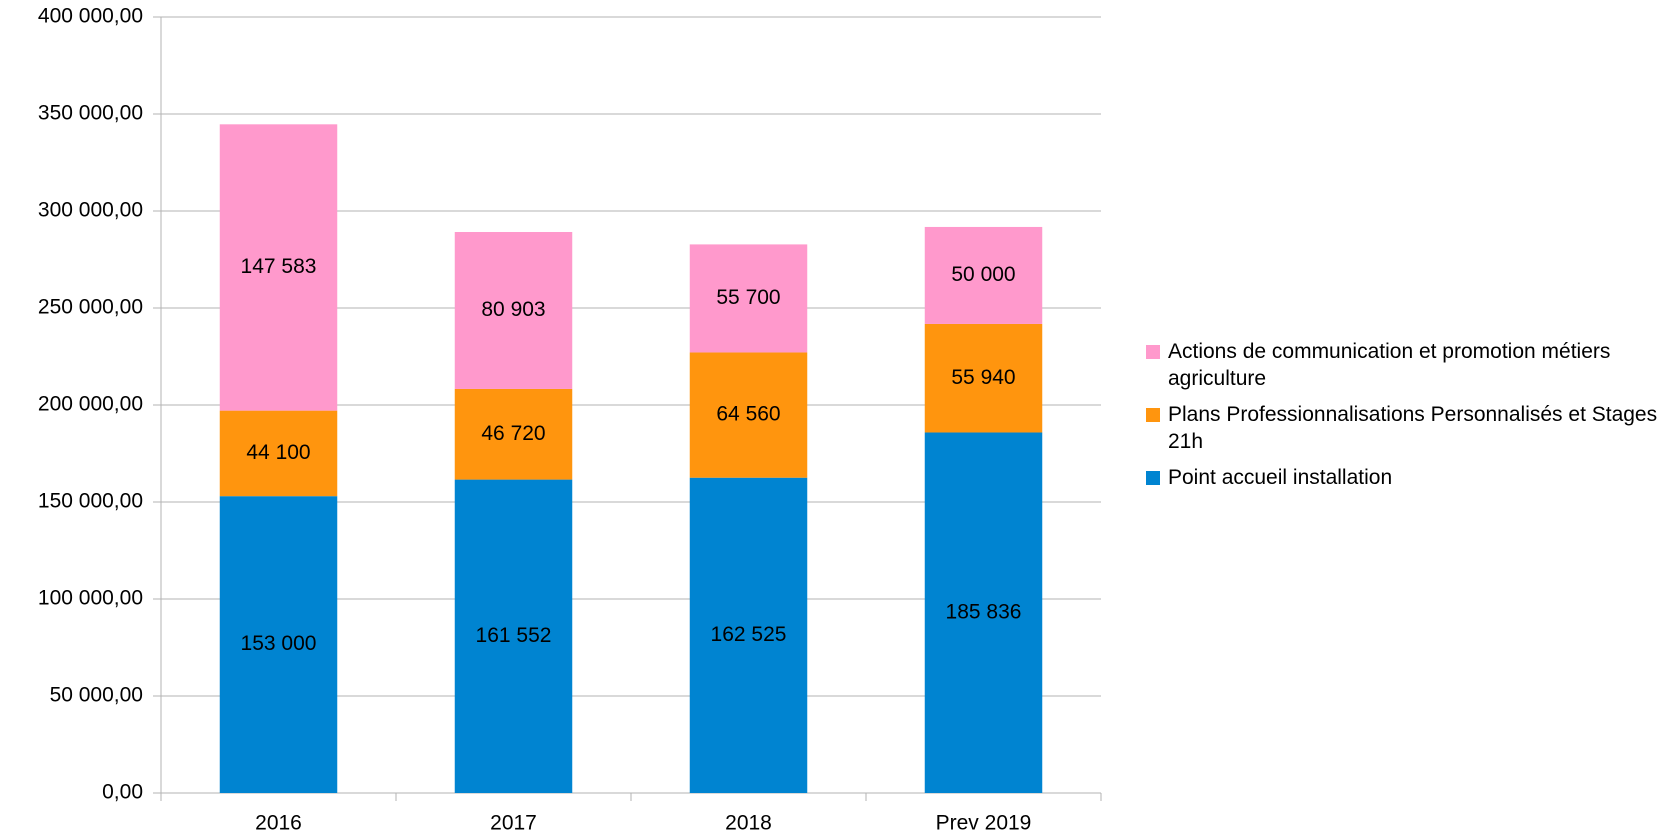 This screenshot has width=1673, height=835. I want to click on data-label: 161 552, so click(514, 635).